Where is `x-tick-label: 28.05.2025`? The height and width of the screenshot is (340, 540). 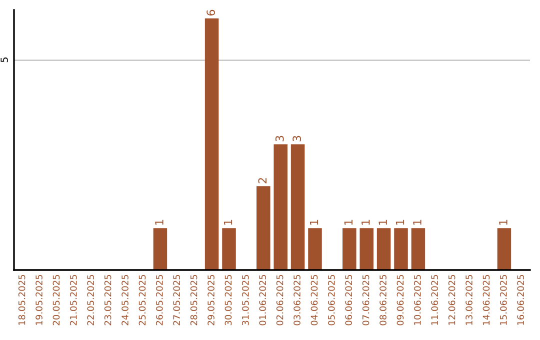 x-tick-label: 28.05.2025 is located at coordinates (194, 300).